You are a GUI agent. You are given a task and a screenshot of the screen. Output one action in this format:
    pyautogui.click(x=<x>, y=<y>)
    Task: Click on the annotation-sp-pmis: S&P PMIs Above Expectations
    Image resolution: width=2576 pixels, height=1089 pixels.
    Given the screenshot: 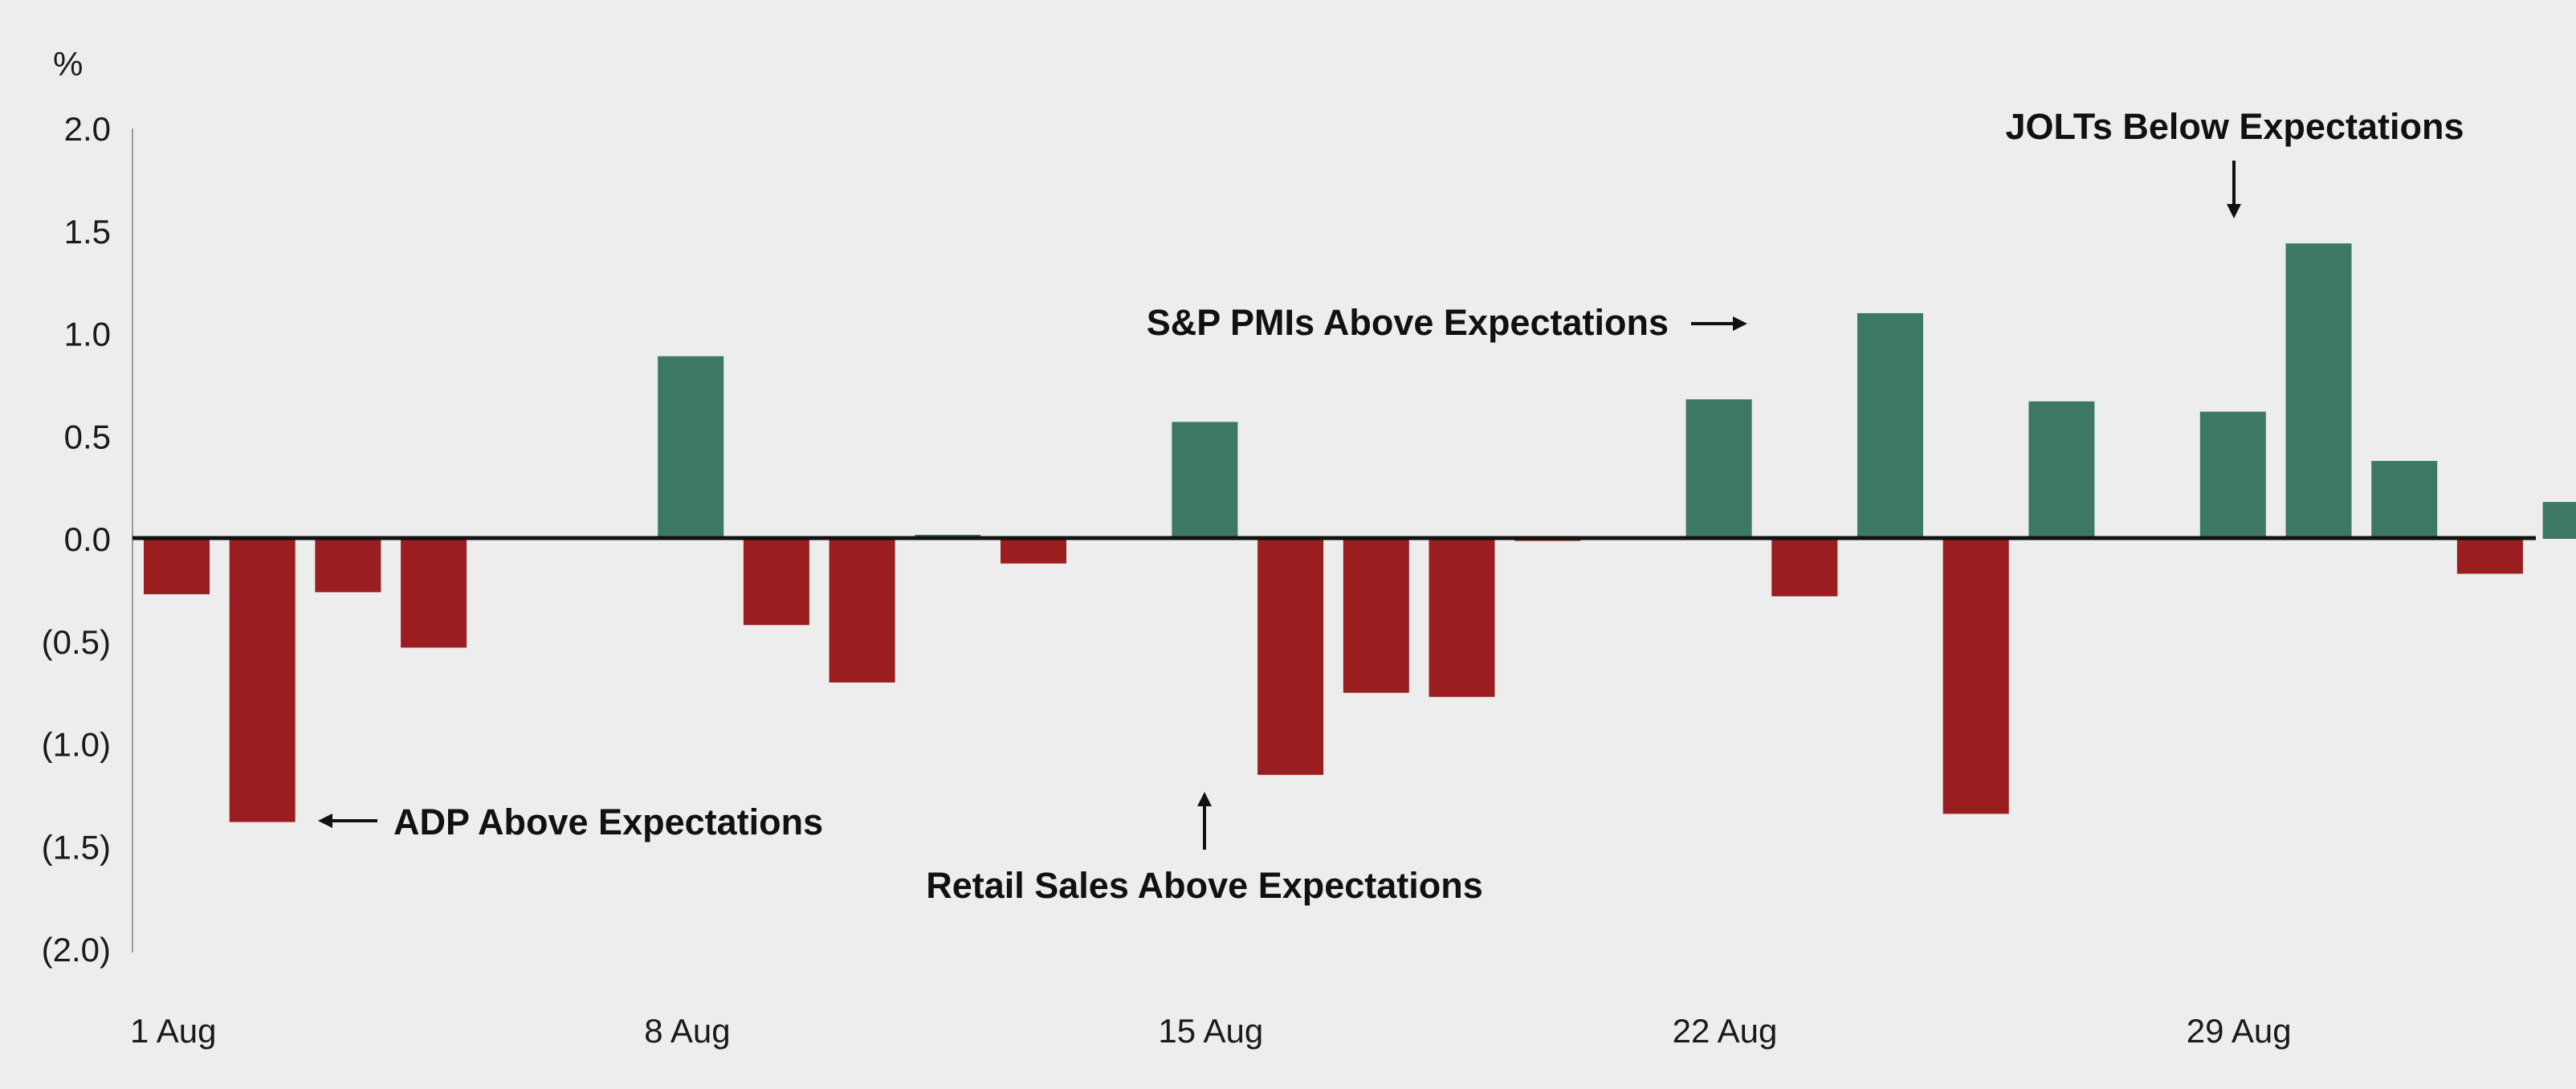 What is the action you would take?
    pyautogui.click(x=1447, y=322)
    